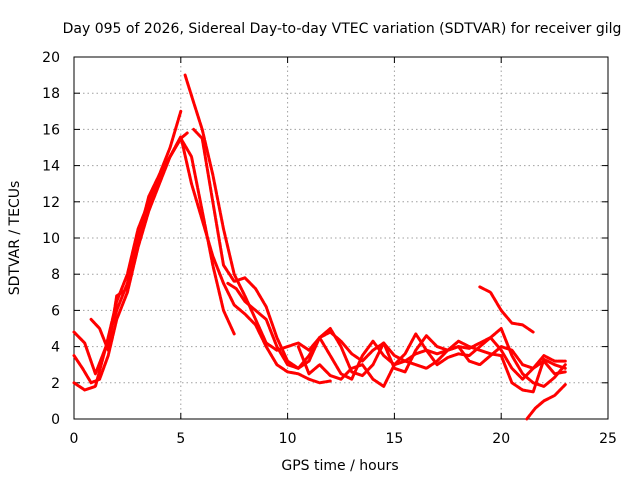 This screenshot has width=640, height=480. Describe the element at coordinates (15, 238) in the screenshot. I see `y-axis-label: SDTVAR / TECUs` at that location.